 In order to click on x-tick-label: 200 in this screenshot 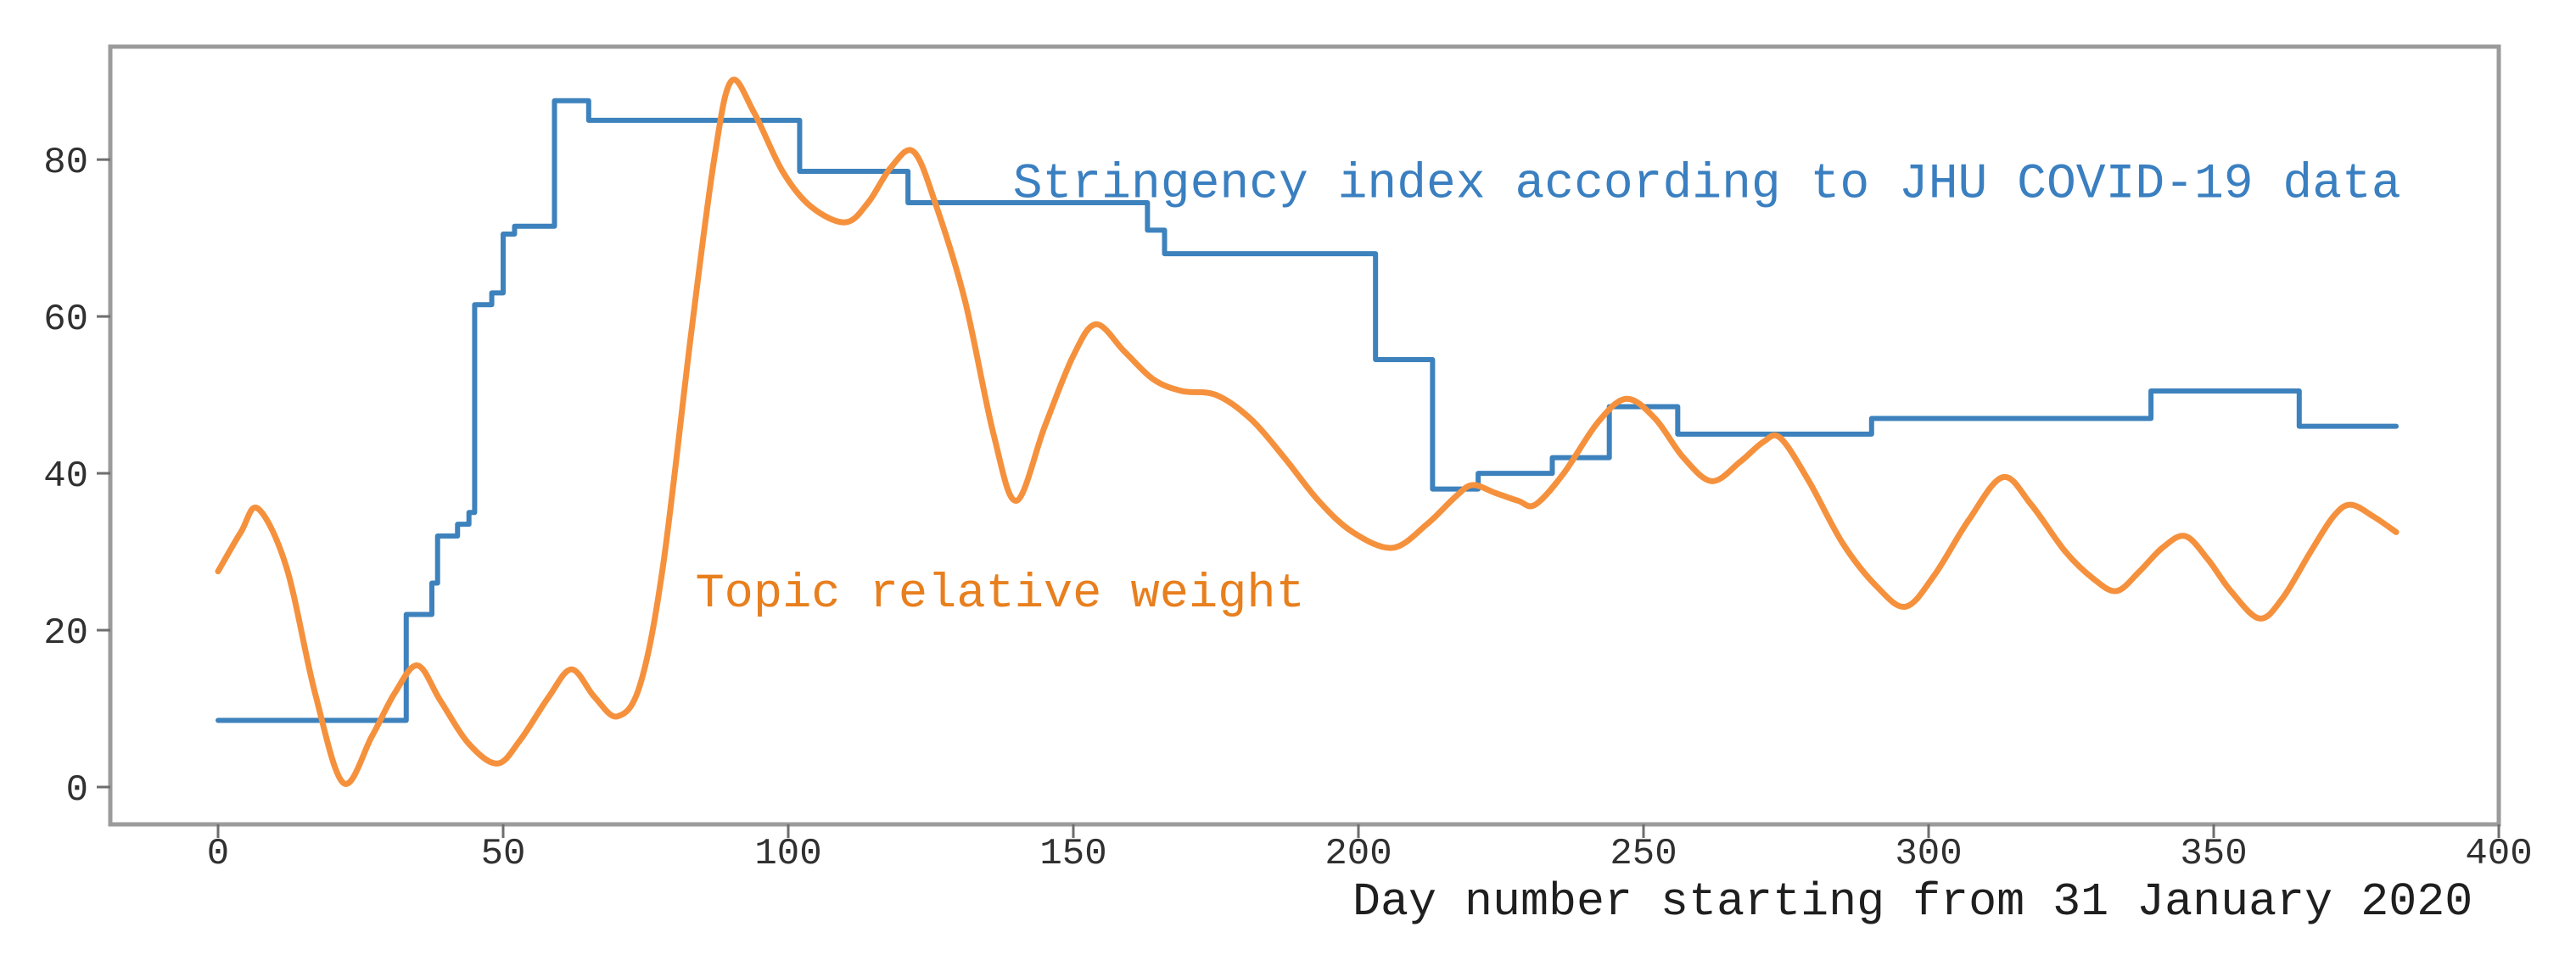, I will do `click(1358, 854)`.